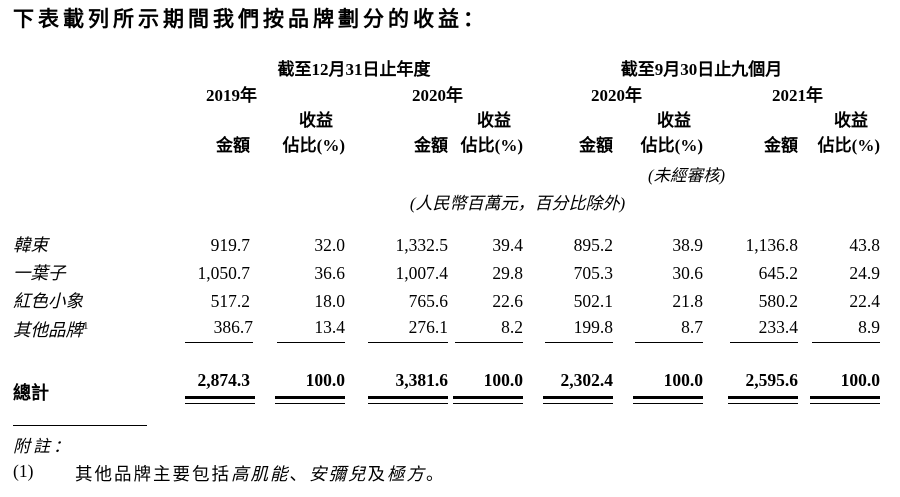 This screenshot has height=497, width=900. Describe the element at coordinates (839, 328) in the screenshot. I see `share-cell: 8.9` at that location.